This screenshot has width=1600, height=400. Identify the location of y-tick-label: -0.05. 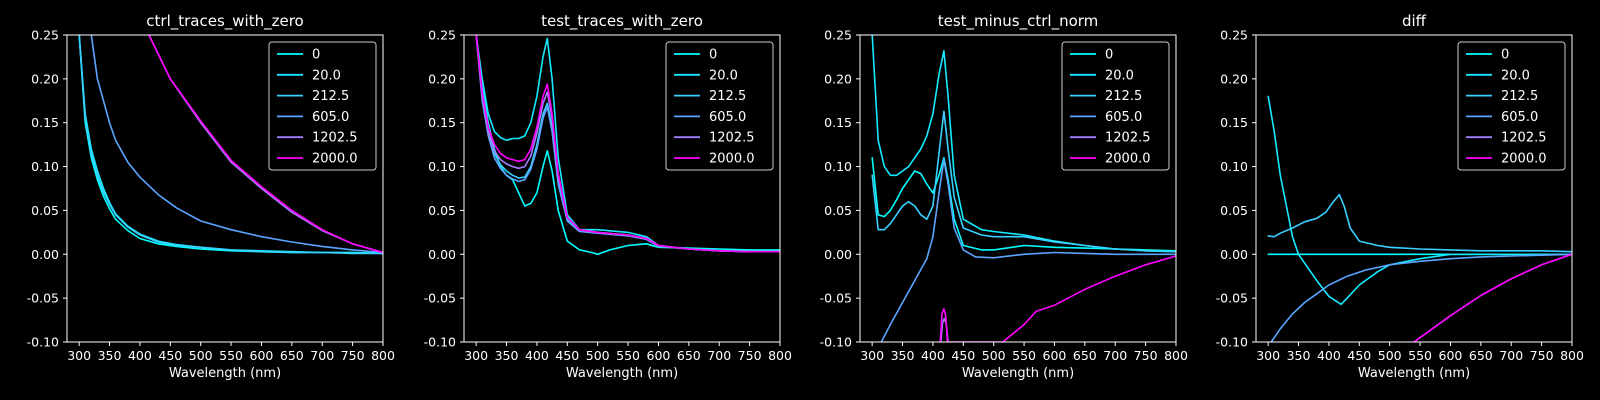
(1232, 298).